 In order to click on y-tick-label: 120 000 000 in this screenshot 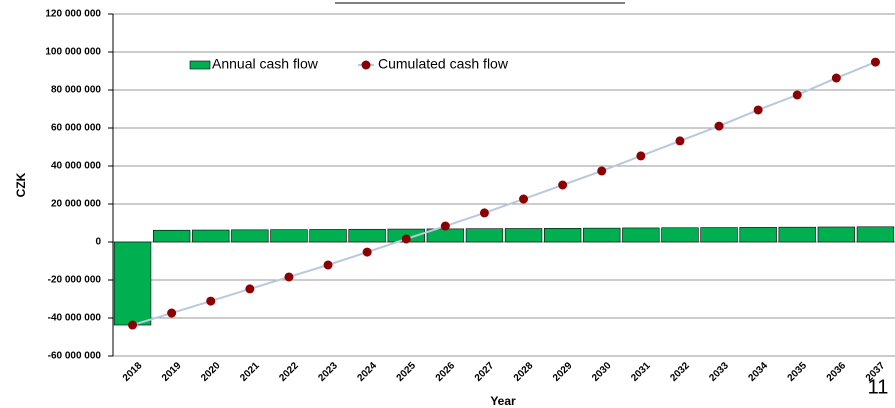, I will do `click(73, 14)`.